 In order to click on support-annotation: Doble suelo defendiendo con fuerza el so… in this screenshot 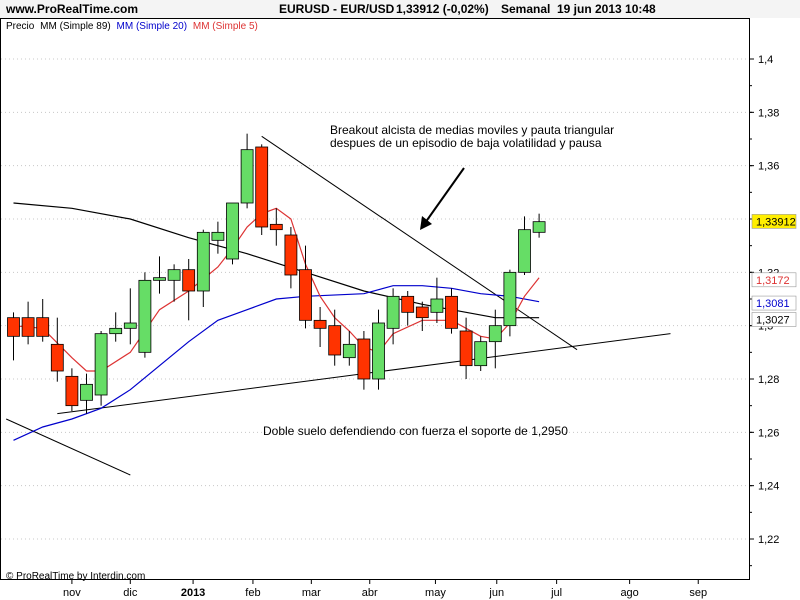, I will do `click(415, 431)`.